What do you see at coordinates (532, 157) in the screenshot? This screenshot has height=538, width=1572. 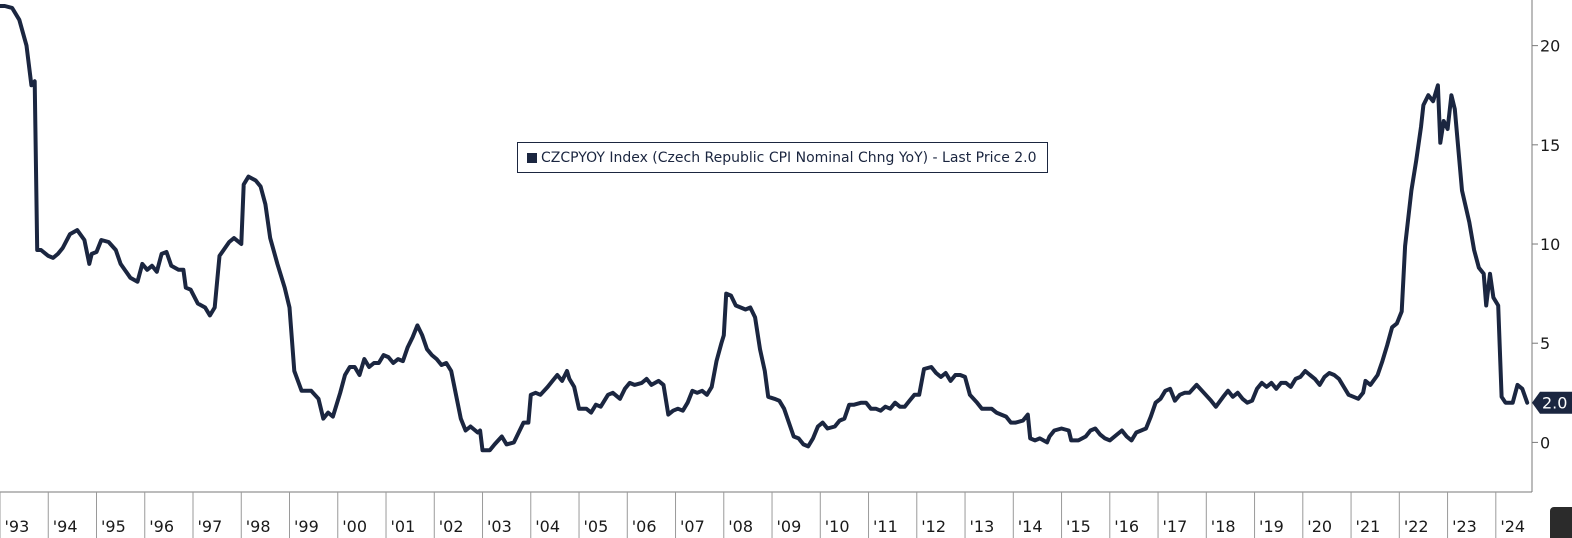 I see `legend-swatch` at bounding box center [532, 157].